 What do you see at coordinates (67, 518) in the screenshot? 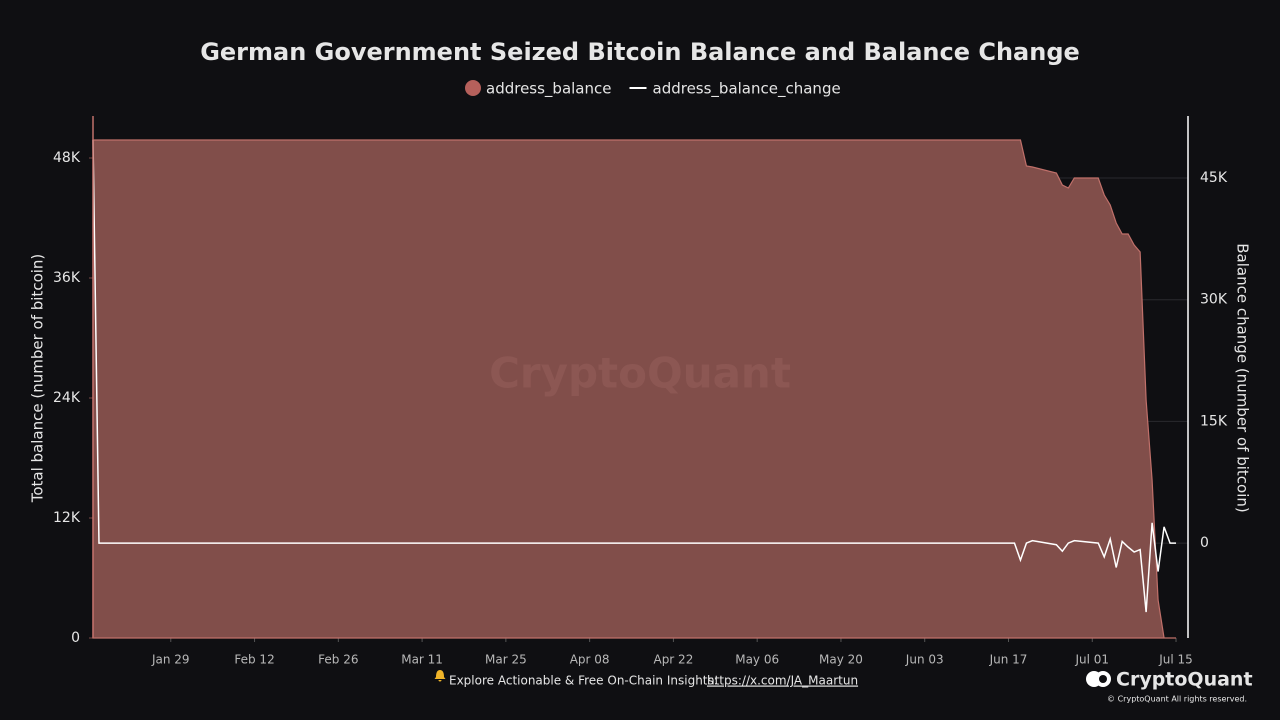
I see `y-tick-label: 12K` at bounding box center [67, 518].